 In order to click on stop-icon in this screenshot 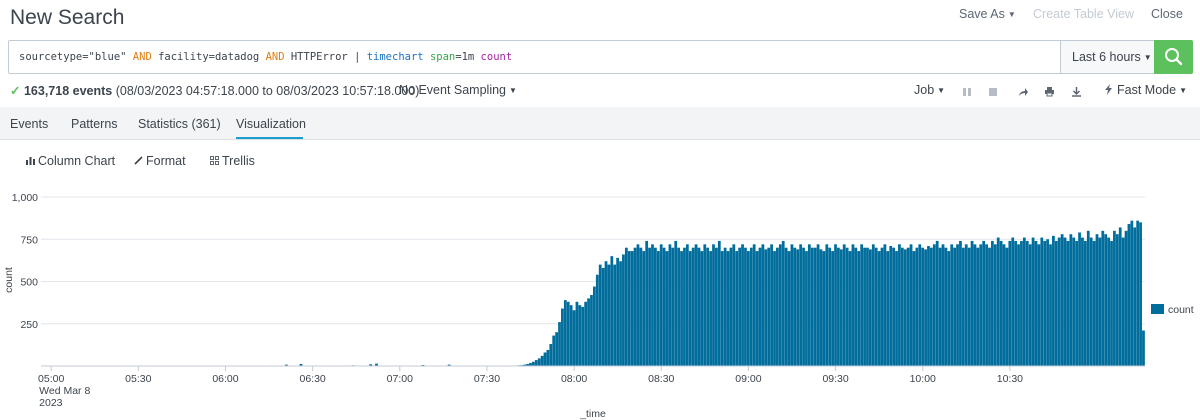, I will do `click(993, 92)`.